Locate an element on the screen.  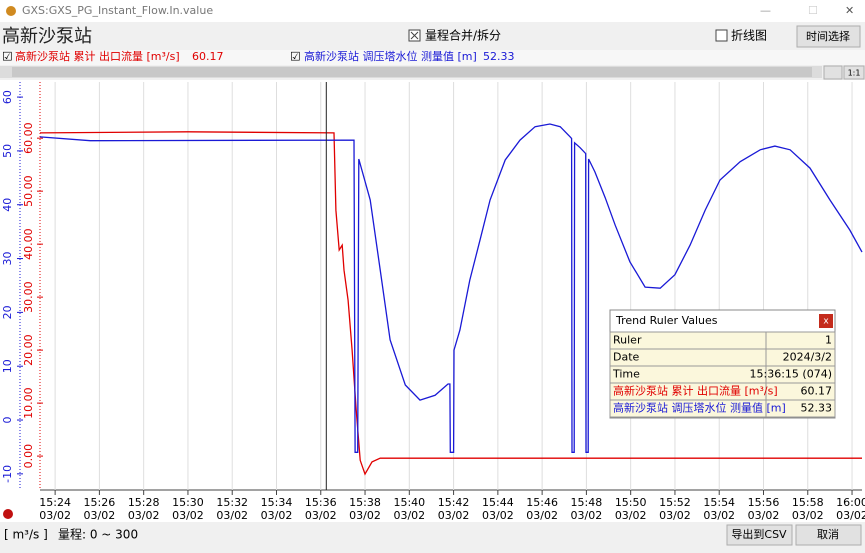
x-tick-label: 15:48 is located at coordinates (587, 502).